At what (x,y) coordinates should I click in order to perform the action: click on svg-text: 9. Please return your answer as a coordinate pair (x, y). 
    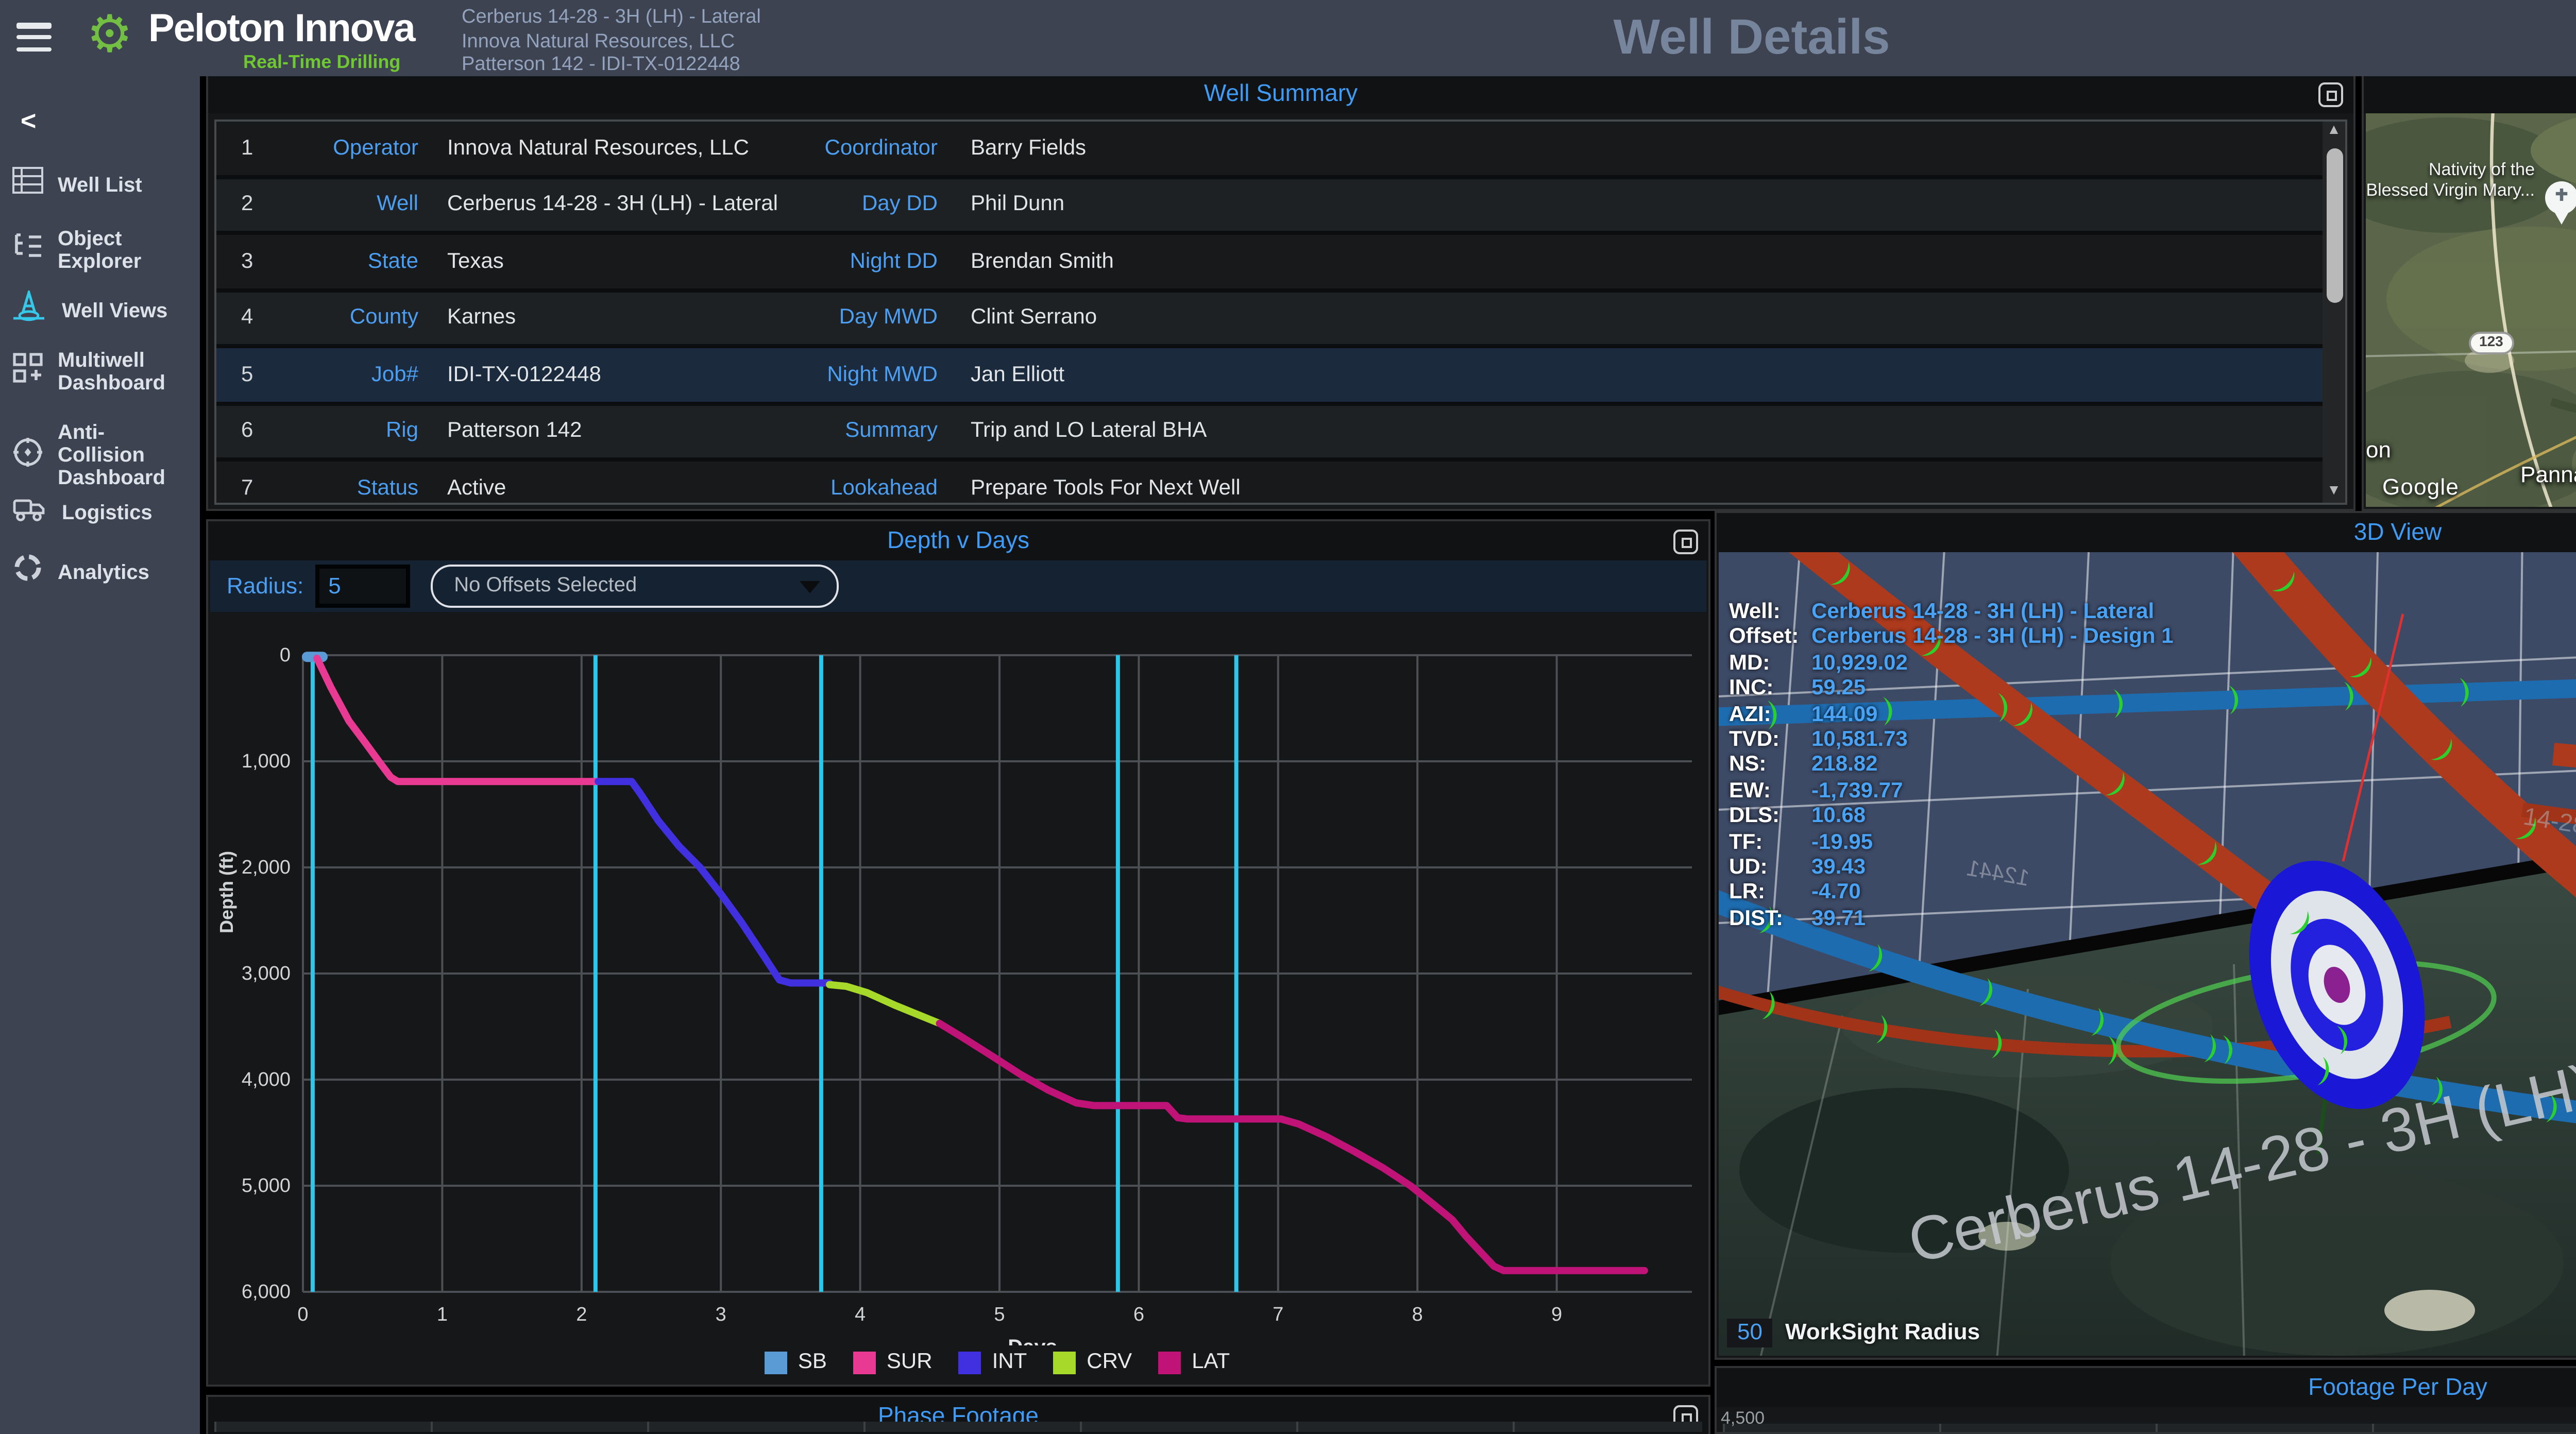
    Looking at the image, I should click on (1556, 1314).